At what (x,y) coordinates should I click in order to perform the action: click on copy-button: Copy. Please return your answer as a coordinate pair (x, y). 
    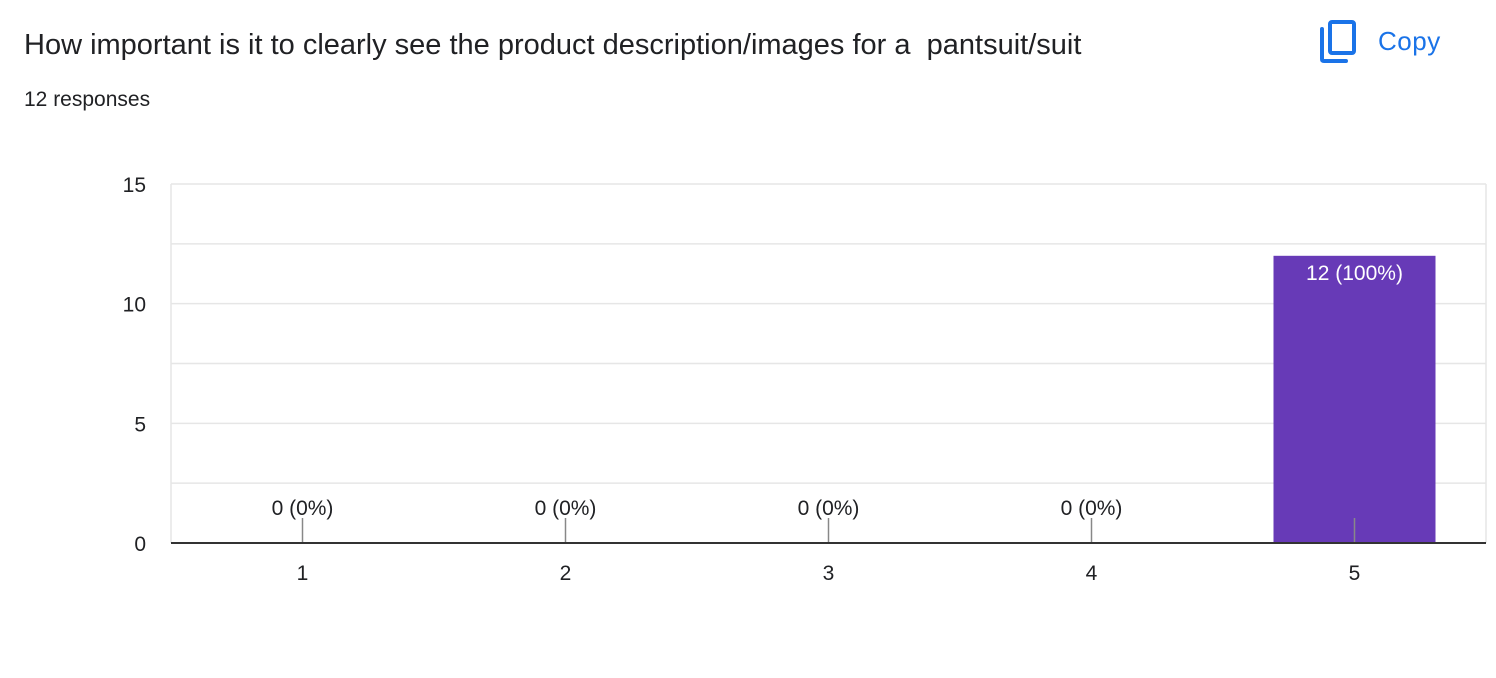
    Looking at the image, I should click on (1393, 41).